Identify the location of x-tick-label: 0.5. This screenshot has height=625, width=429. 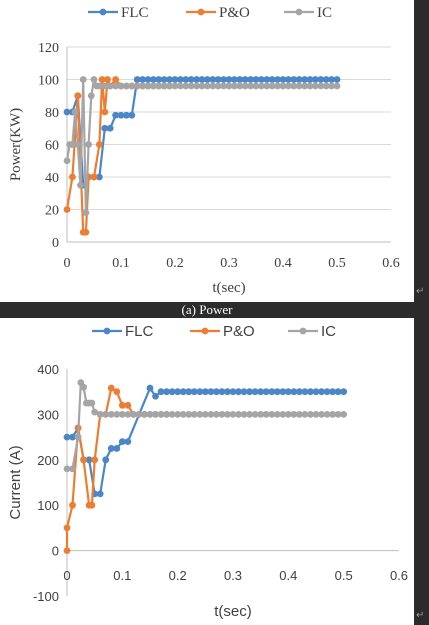
(337, 263).